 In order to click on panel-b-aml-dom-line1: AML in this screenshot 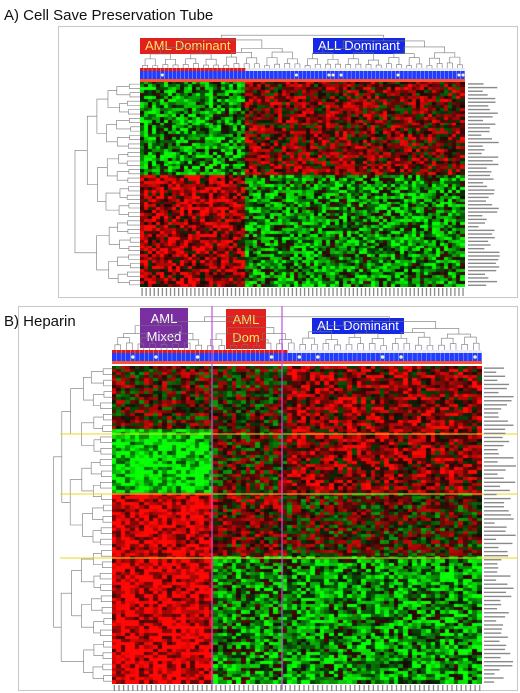, I will do `click(246, 319)`.